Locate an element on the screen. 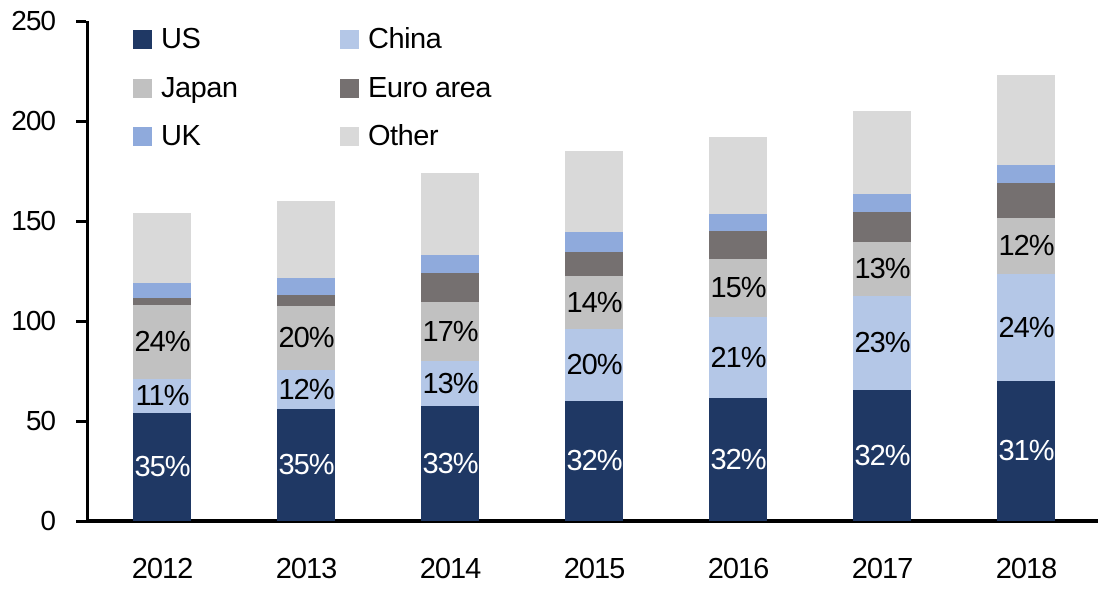  y-axis-tick-label: 200 is located at coordinates (33, 120).